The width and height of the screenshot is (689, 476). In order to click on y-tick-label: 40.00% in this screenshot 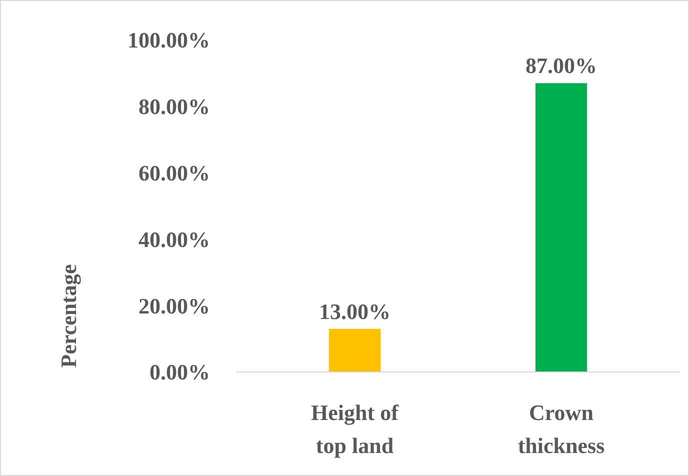, I will do `click(174, 239)`.